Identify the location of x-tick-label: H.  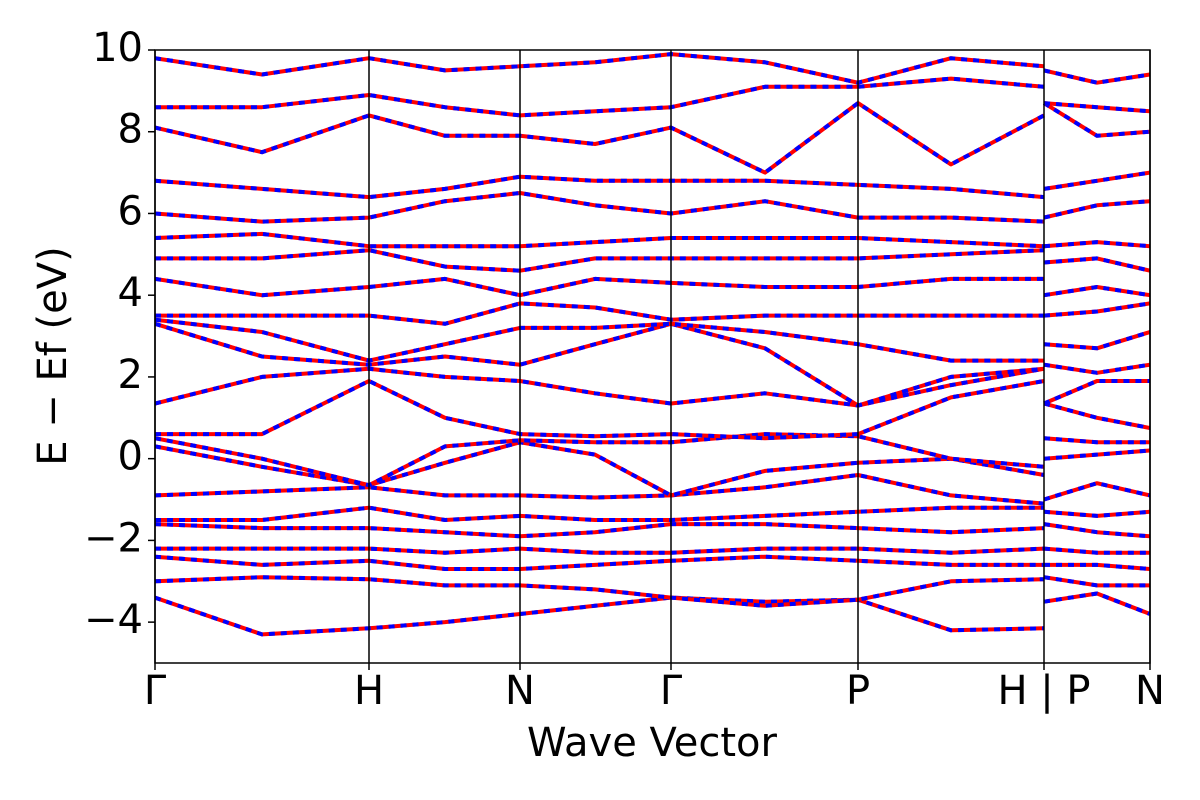
(369, 691).